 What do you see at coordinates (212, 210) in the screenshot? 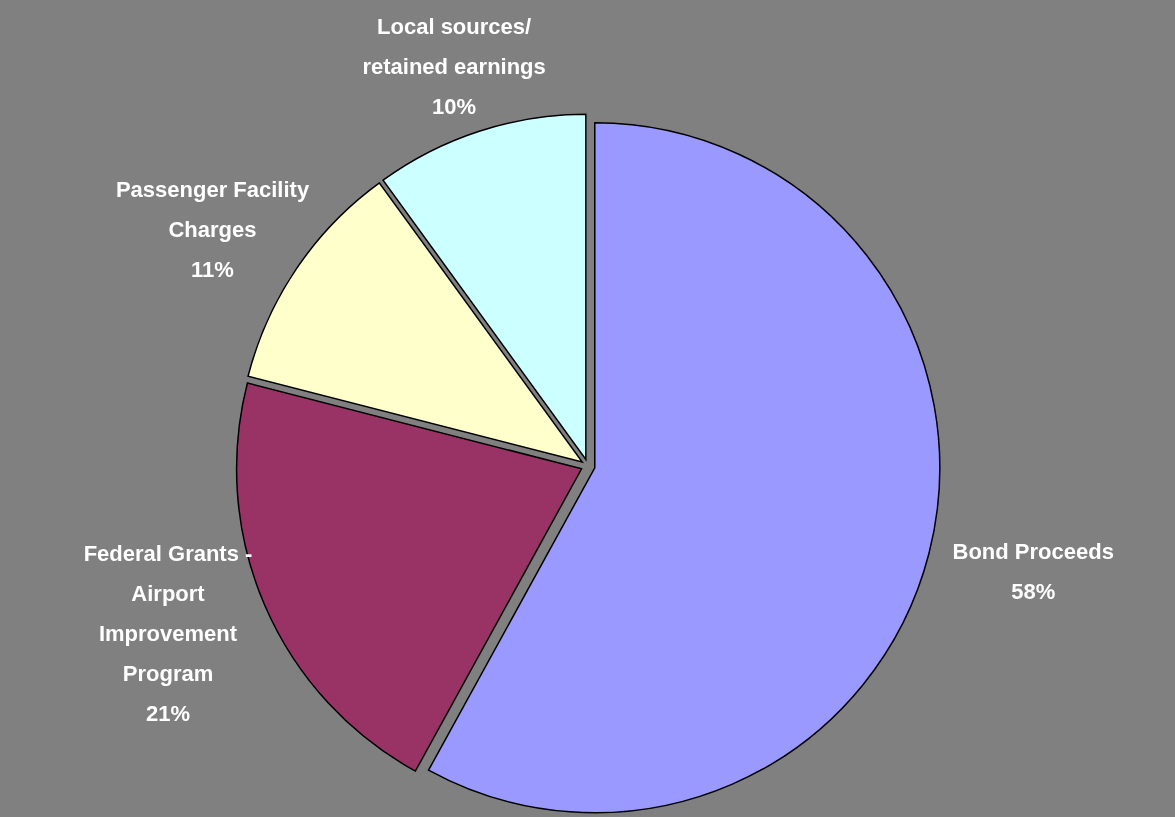
I see `slice-label: Passenger Facility Charges` at bounding box center [212, 210].